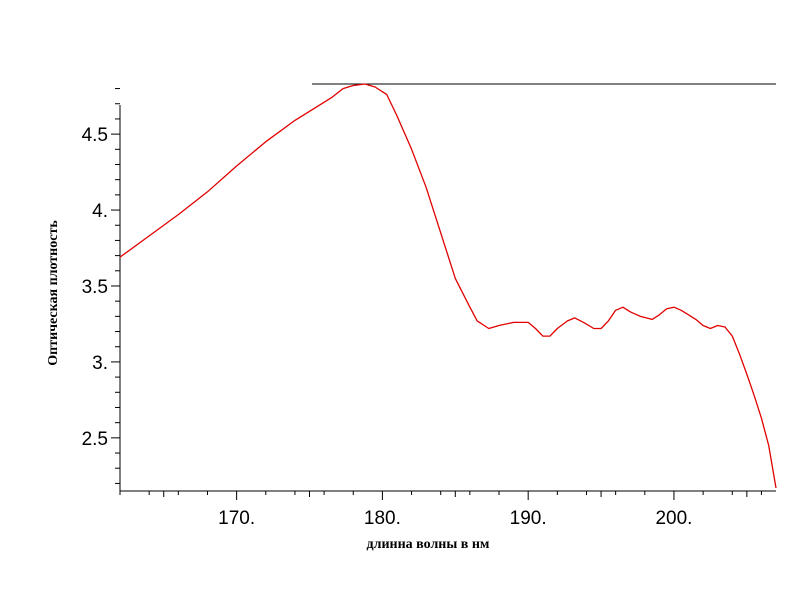 The height and width of the screenshot is (600, 800). I want to click on x-tick-label: 200., so click(673, 518).